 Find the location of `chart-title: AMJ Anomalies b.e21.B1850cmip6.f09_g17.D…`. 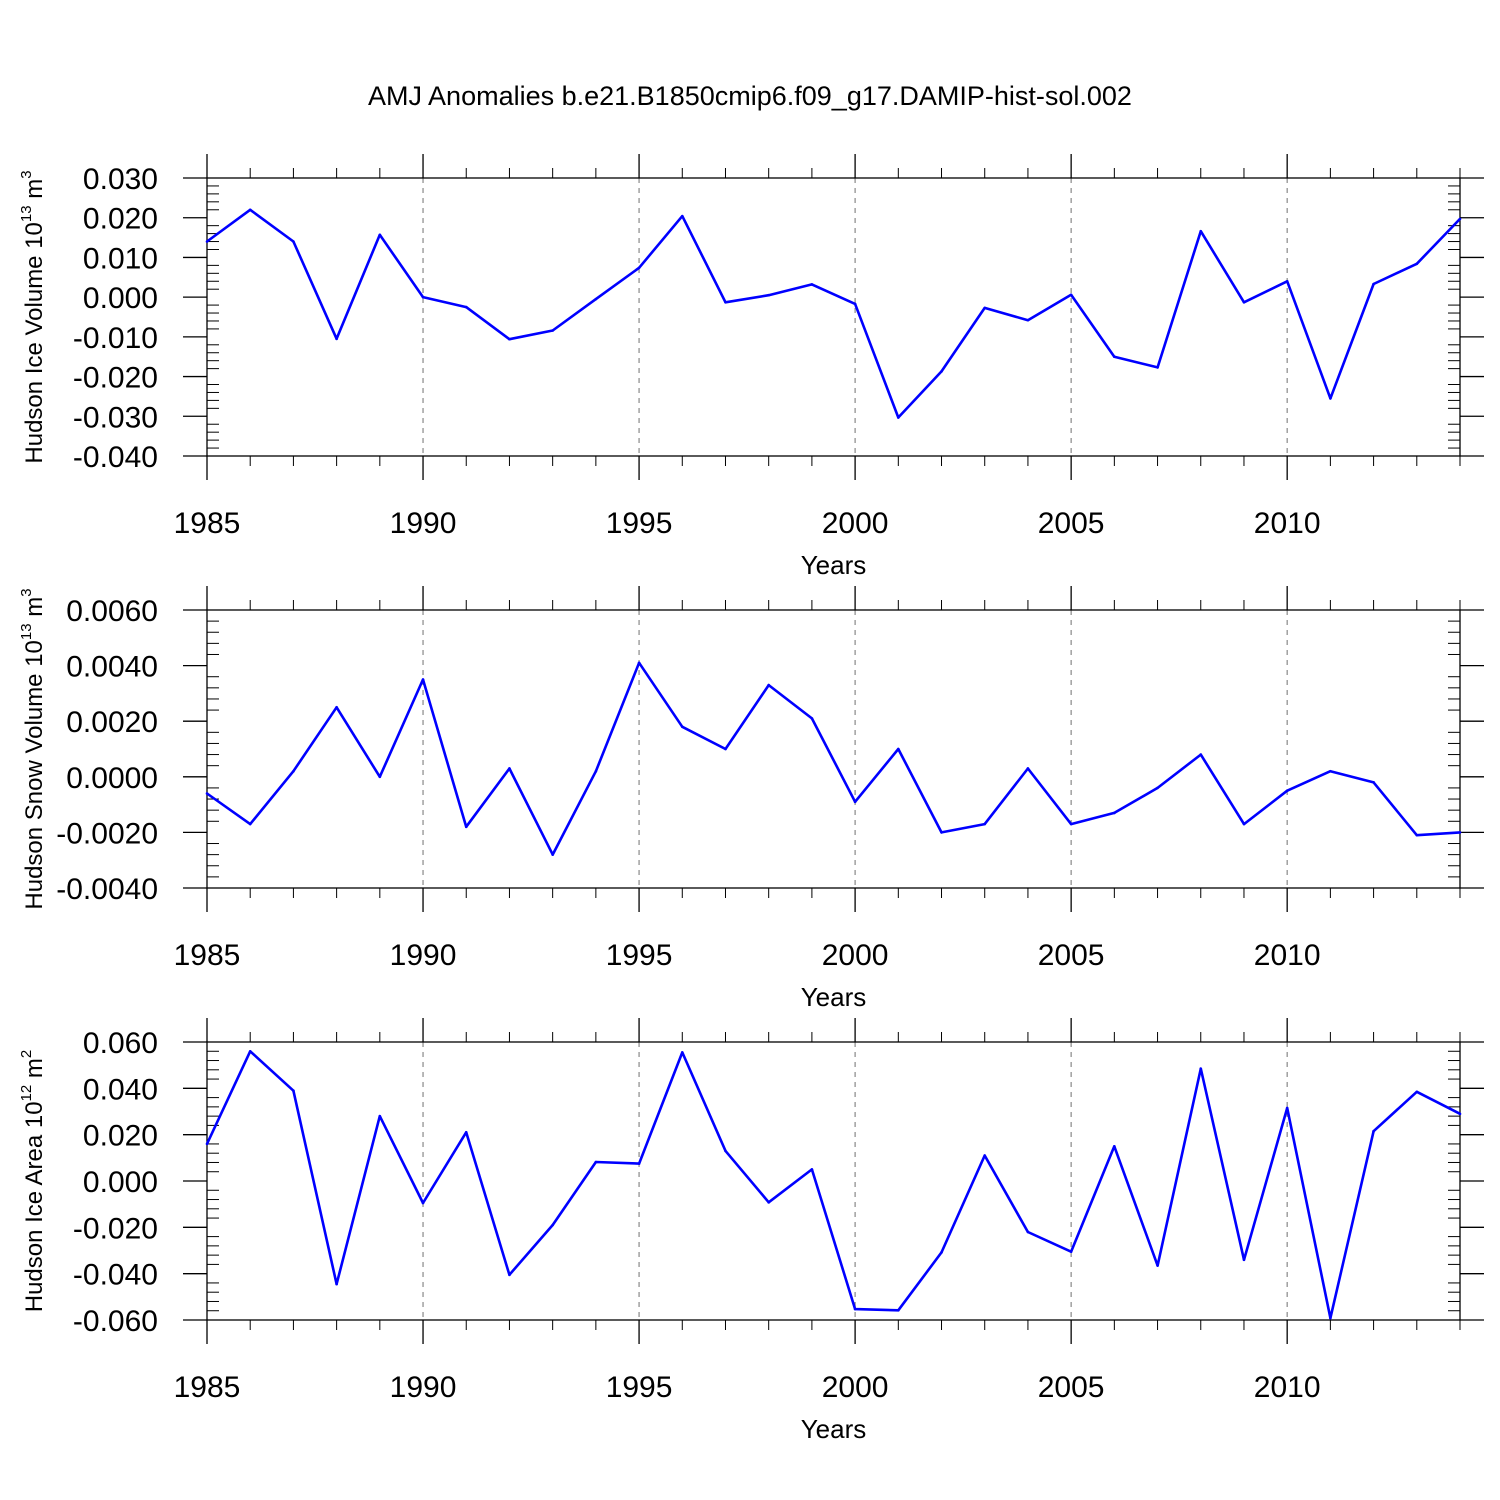

chart-title: AMJ Anomalies b.e21.B1850cmip6.f09_g17.D… is located at coordinates (750, 96).